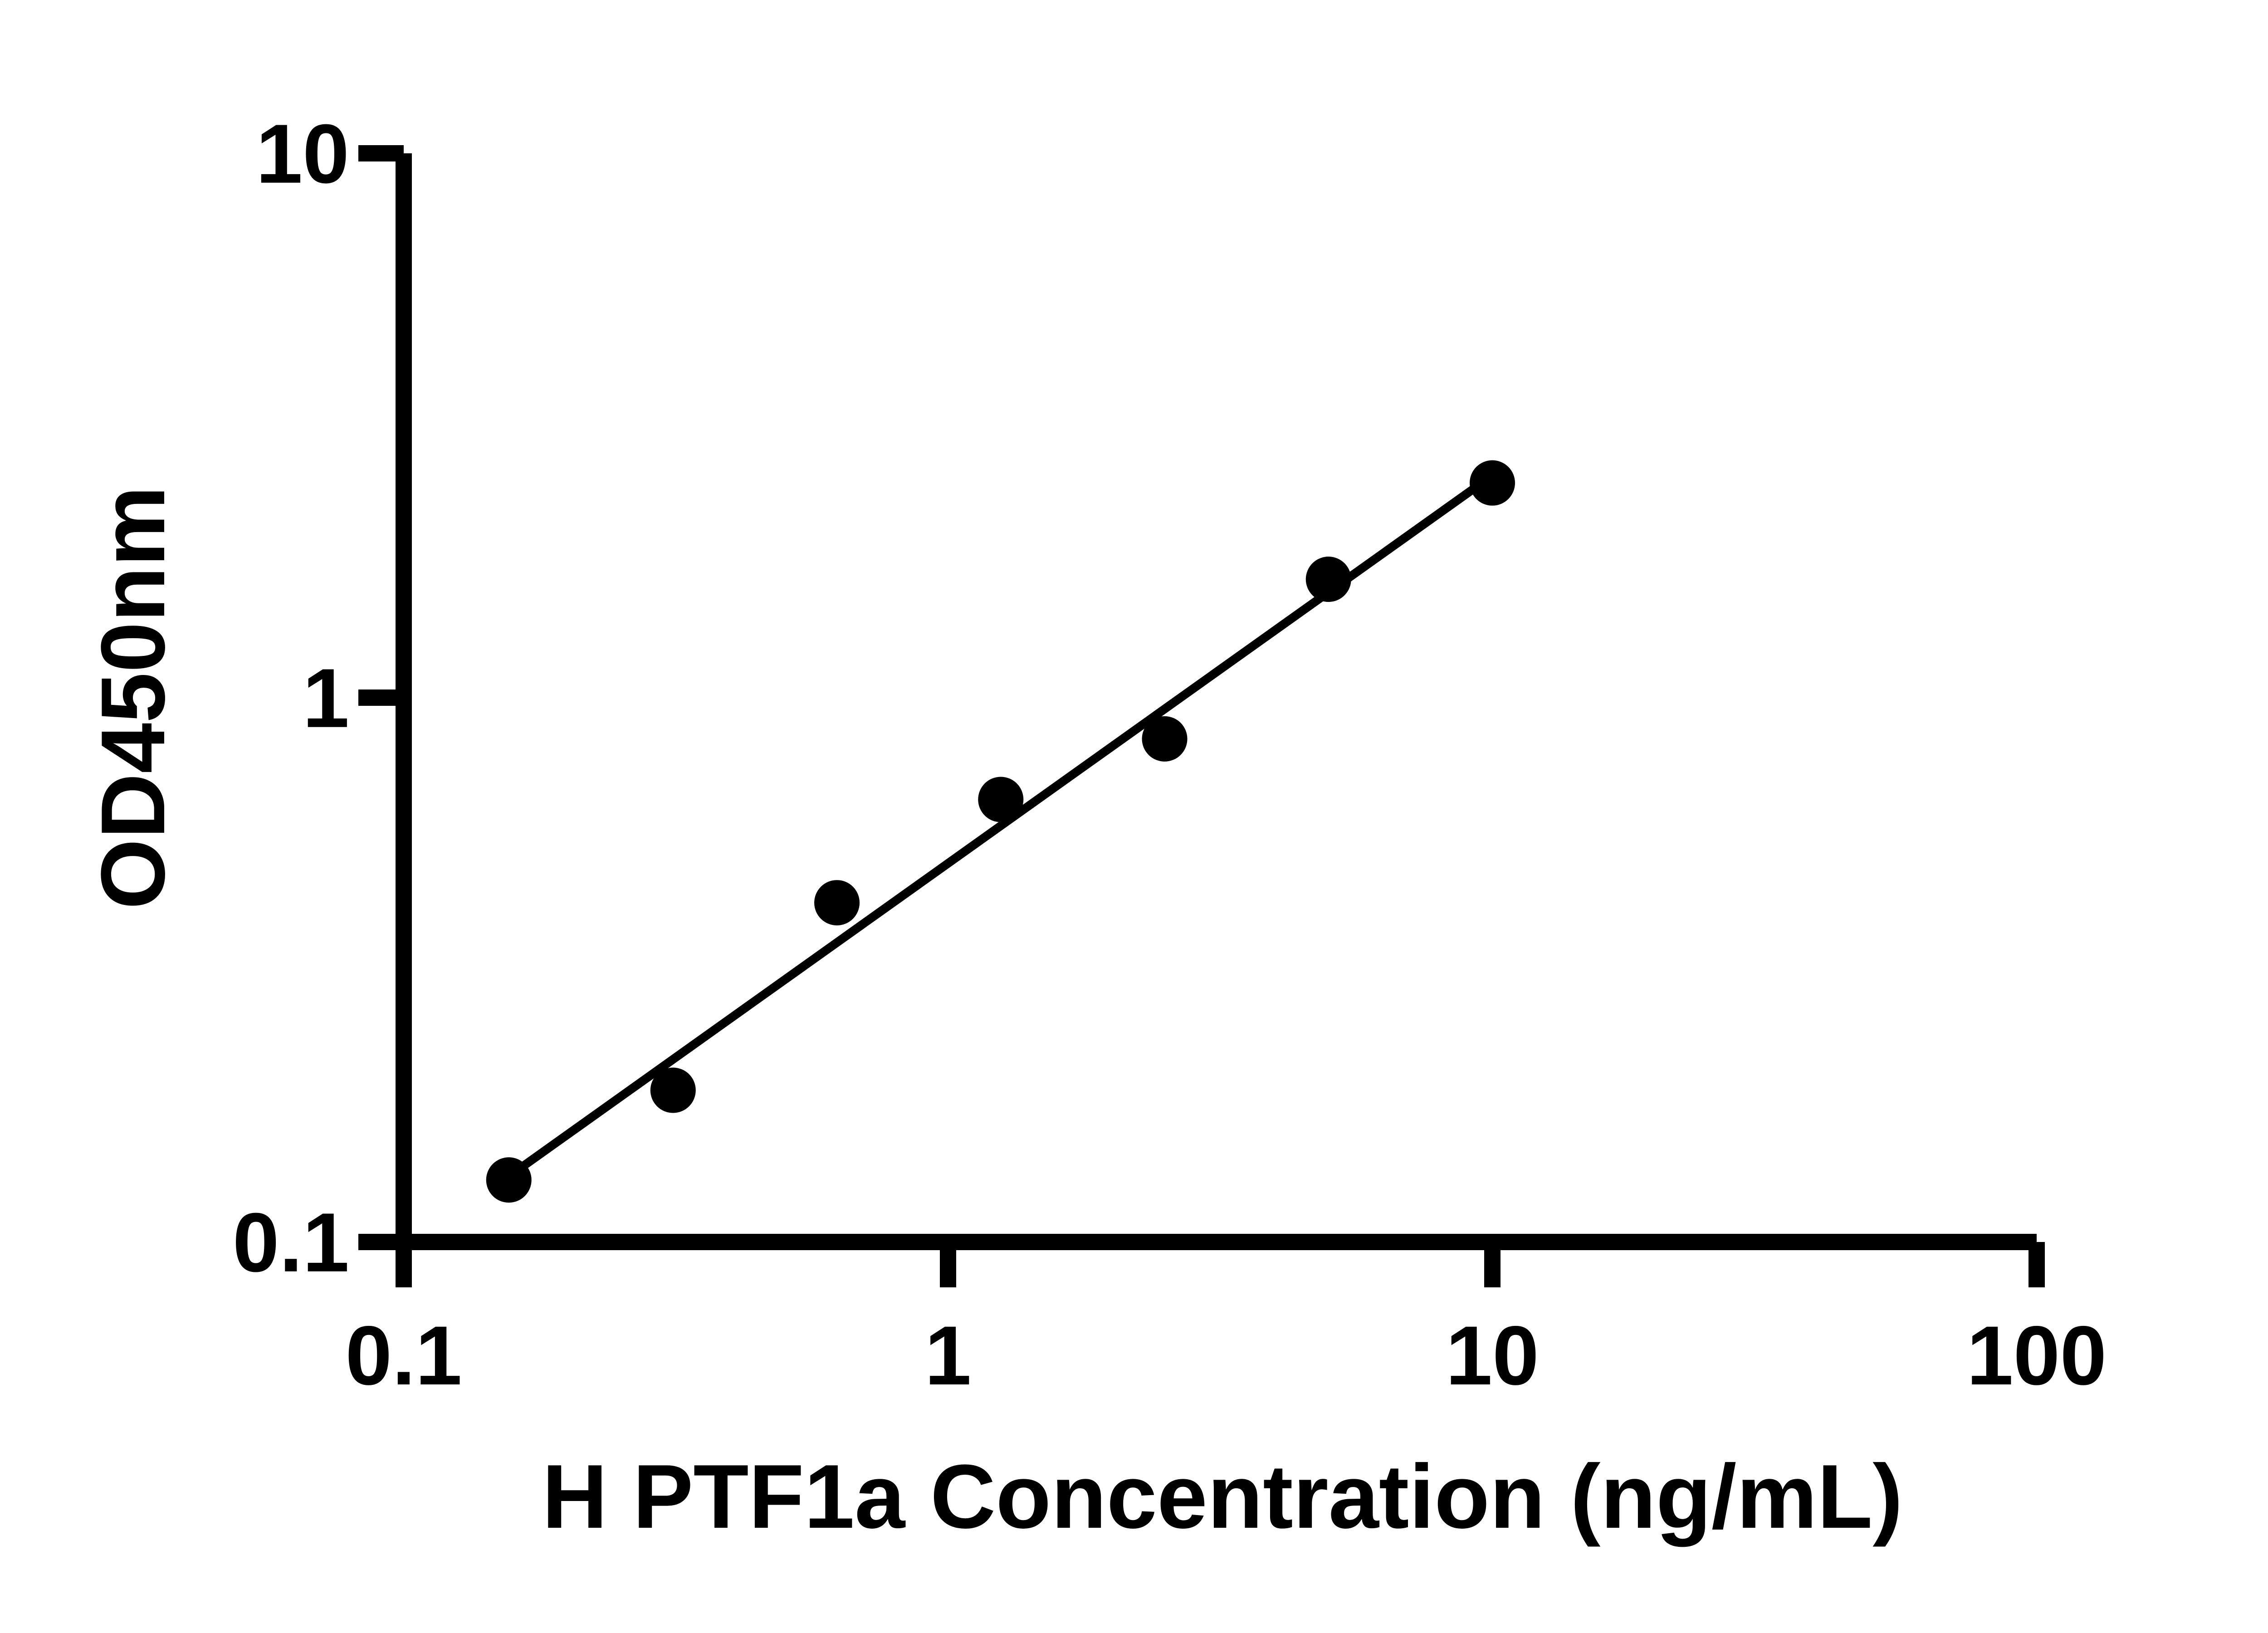  Describe the element at coordinates (404, 1356) in the screenshot. I see `x-tick-label: 0.1` at that location.